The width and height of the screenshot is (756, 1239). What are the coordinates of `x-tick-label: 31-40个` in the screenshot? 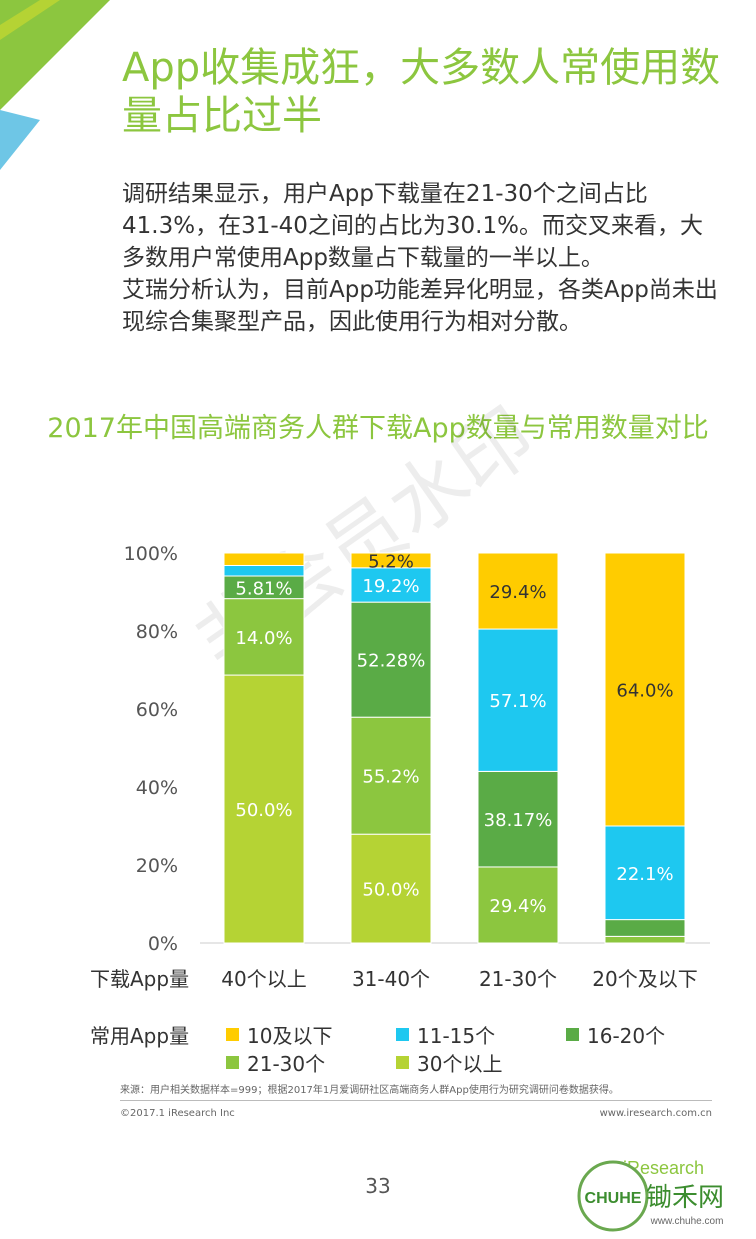 It's located at (391, 979).